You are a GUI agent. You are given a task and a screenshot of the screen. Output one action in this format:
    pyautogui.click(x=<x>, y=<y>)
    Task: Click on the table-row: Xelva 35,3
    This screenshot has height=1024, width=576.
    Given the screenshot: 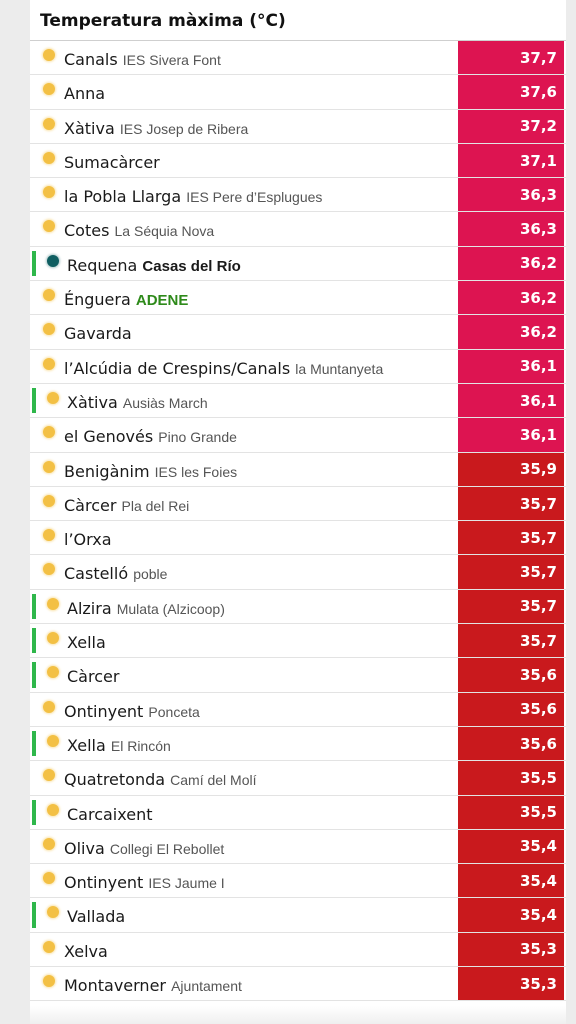 What is the action you would take?
    pyautogui.click(x=298, y=950)
    